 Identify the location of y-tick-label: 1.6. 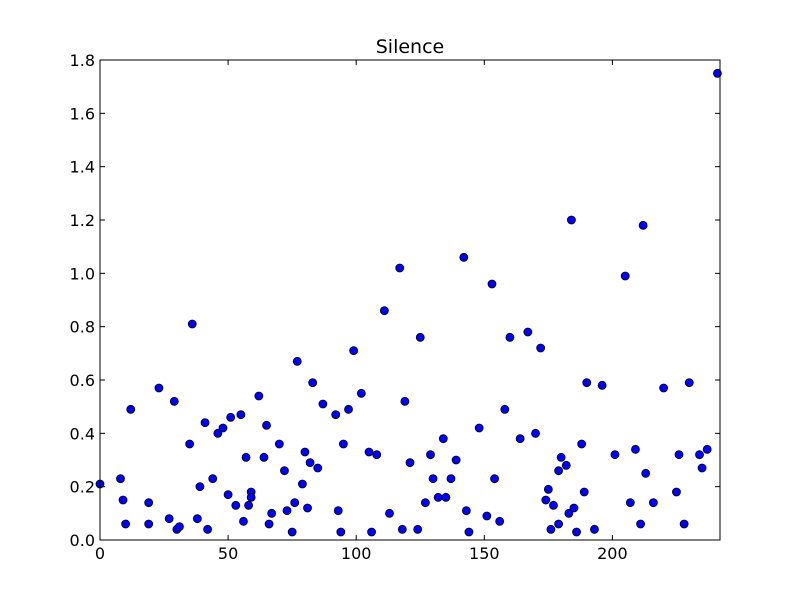
(82, 113).